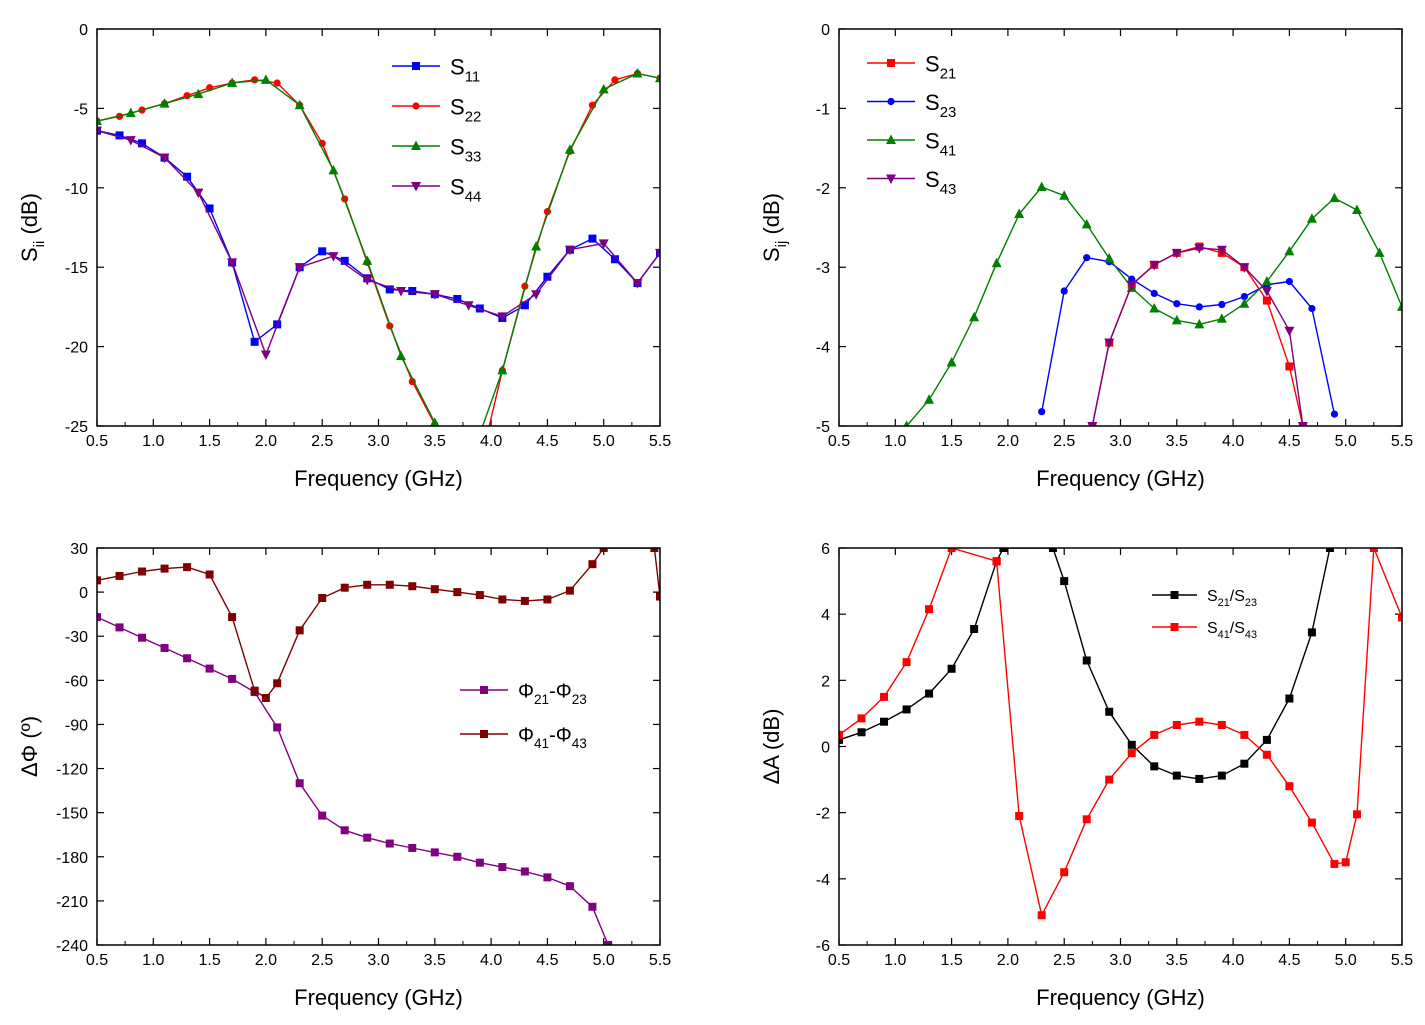  Describe the element at coordinates (29, 746) in the screenshot. I see `y-axis-title-group: ΔΦ (º)` at that location.